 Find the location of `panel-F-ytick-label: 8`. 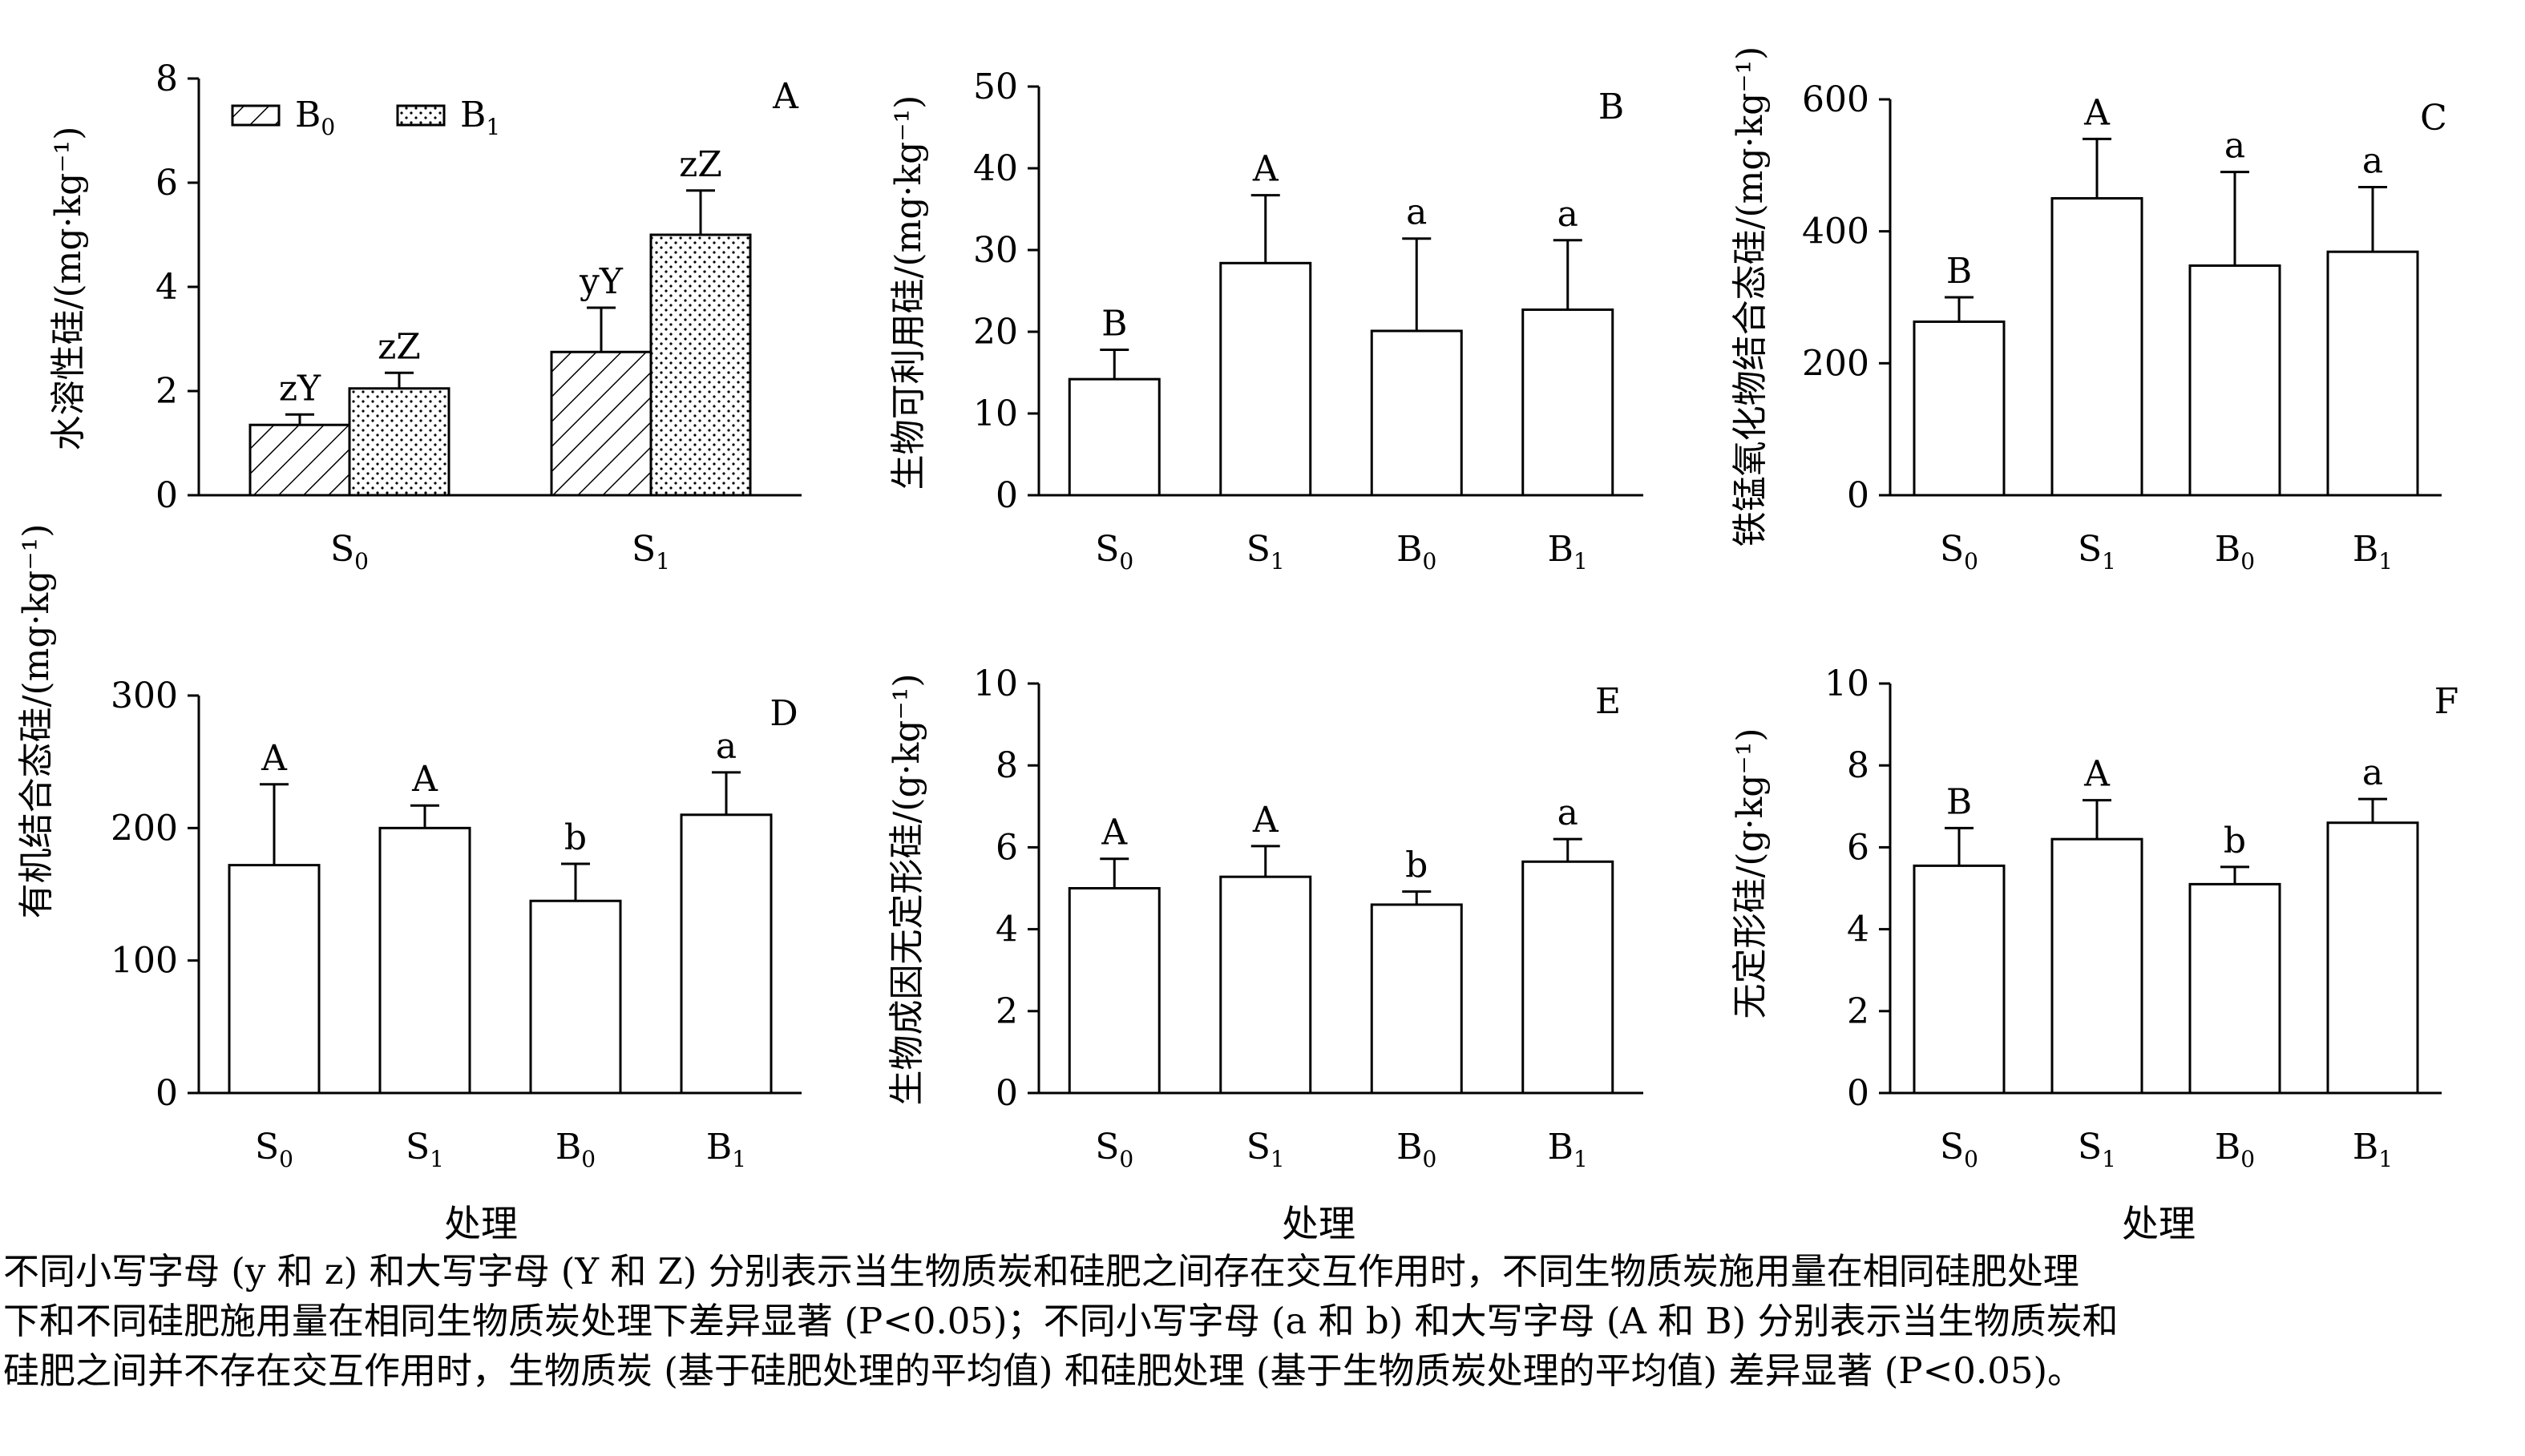

panel-F-ytick-label: 8 is located at coordinates (1858, 765).